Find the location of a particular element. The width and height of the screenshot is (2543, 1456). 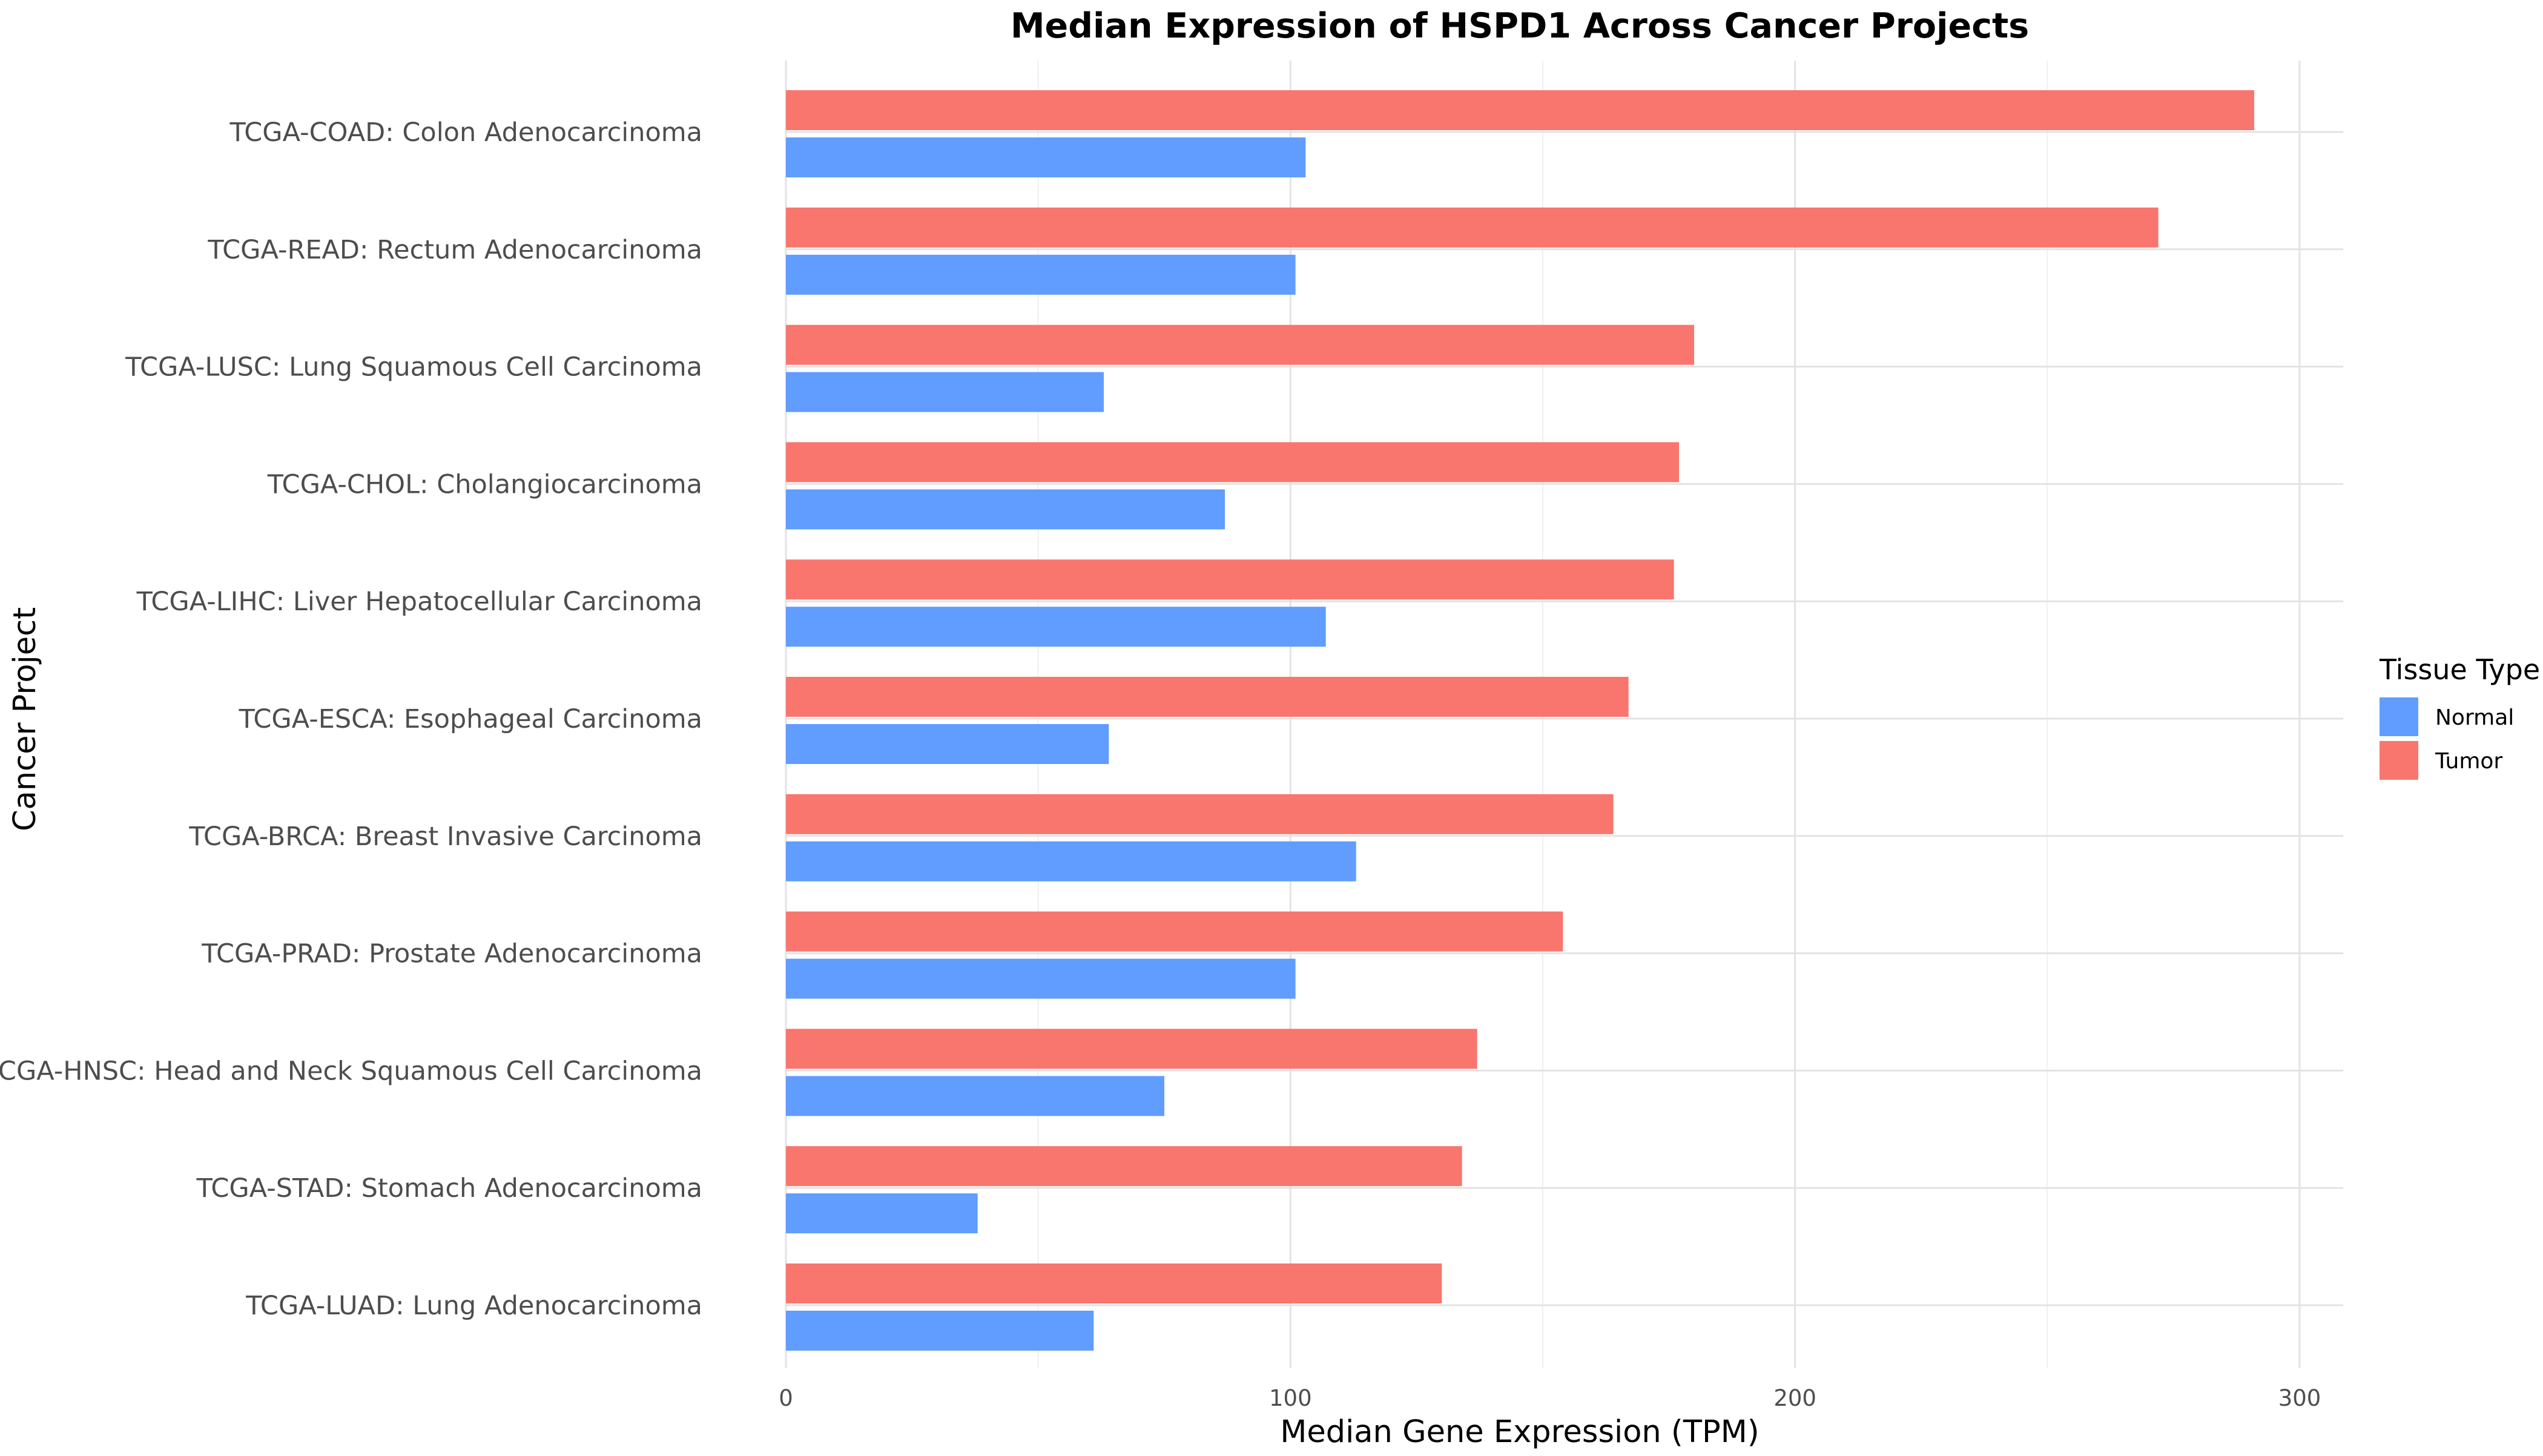

x-axis-title: Median Gene Expression (TPM) is located at coordinates (1520, 1432).